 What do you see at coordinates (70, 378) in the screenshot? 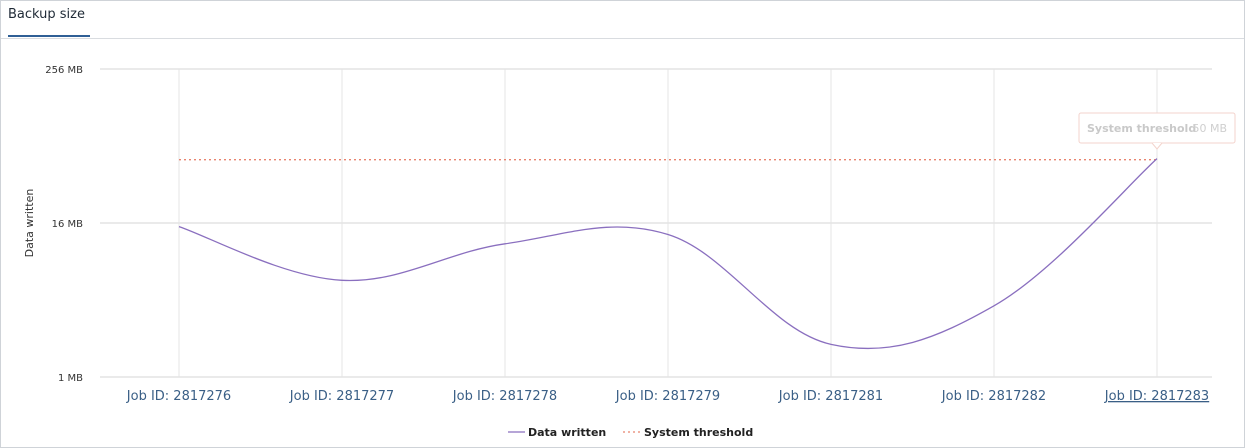
I see `y-tick-label: 1 MB` at bounding box center [70, 378].